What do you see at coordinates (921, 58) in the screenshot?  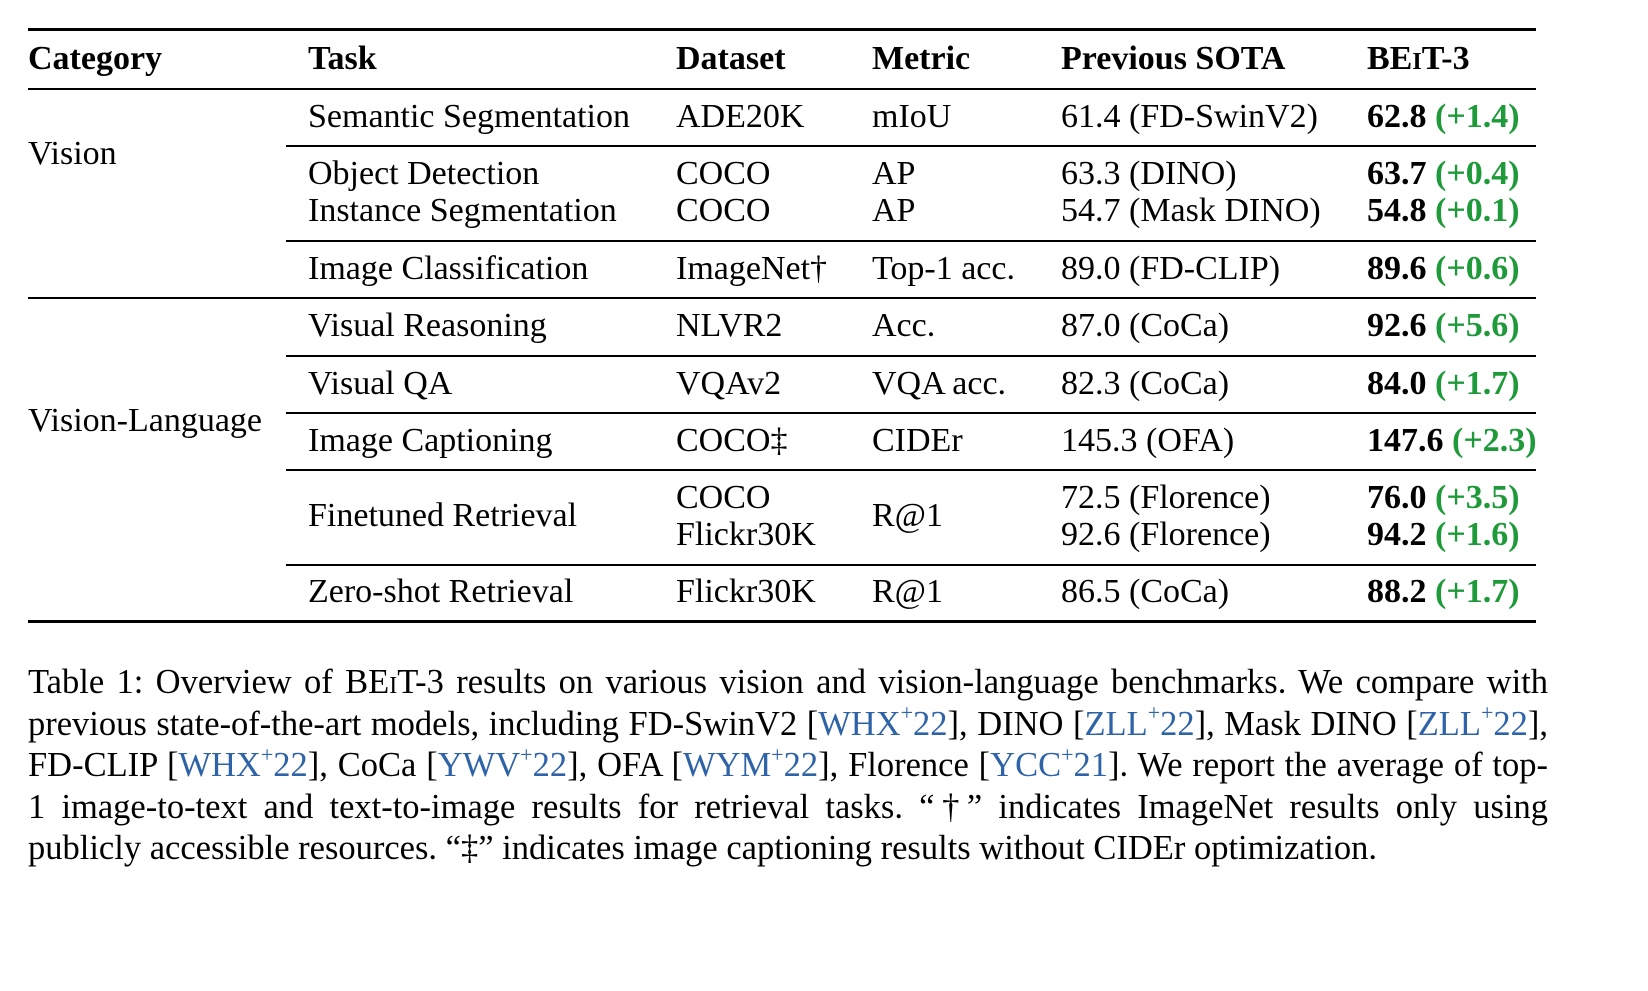 I see `header-metric: Metric` at bounding box center [921, 58].